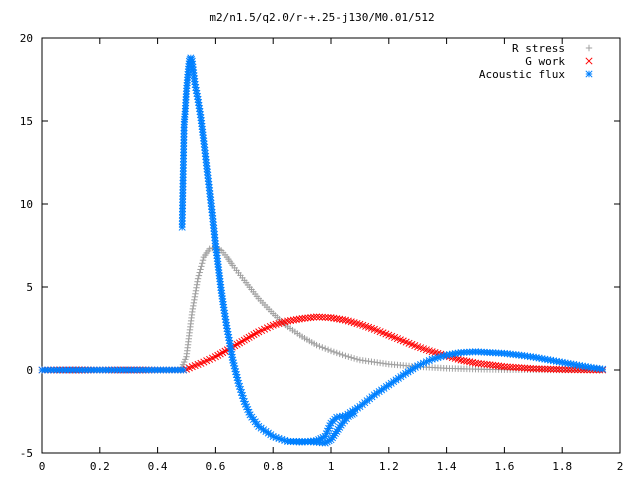  Describe the element at coordinates (620, 466) in the screenshot. I see `x-tick-label: 2` at that location.